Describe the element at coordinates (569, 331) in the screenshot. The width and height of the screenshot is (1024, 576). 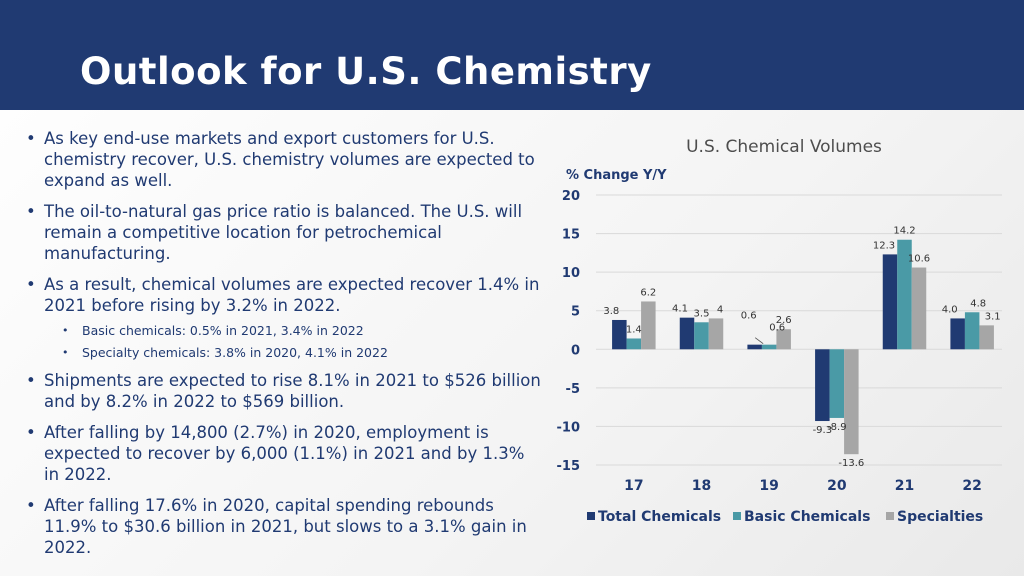
I see `y-axis-ticks: 20 15 10 5 0 -5 -10 -15` at that location.